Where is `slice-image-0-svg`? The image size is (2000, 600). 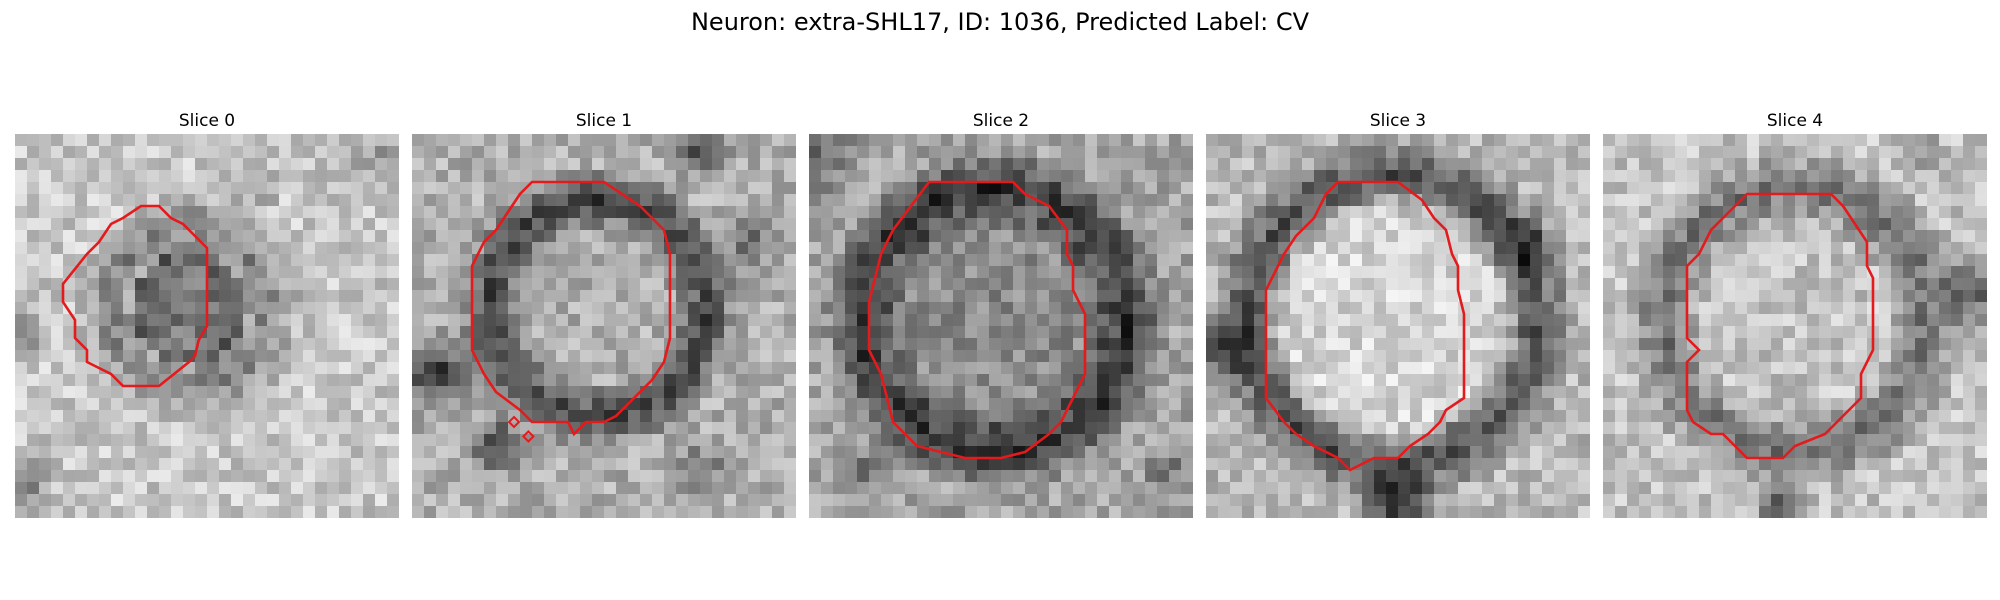 slice-image-0-svg is located at coordinates (207, 326).